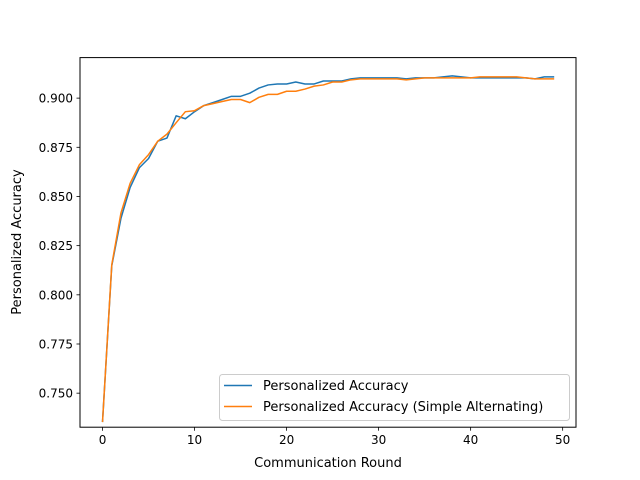 This screenshot has height=480, width=640. Describe the element at coordinates (56, 148) in the screenshot. I see `y-tick-label: 0.875` at that location.